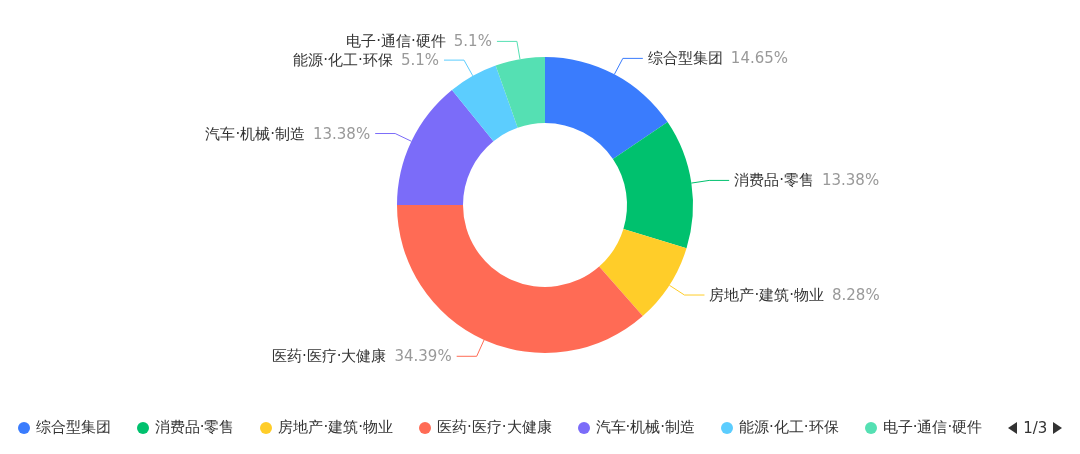 This screenshot has width=1080, height=454. Describe the element at coordinates (789, 427) in the screenshot. I see `legend-label: 能源·化工·环保` at that location.